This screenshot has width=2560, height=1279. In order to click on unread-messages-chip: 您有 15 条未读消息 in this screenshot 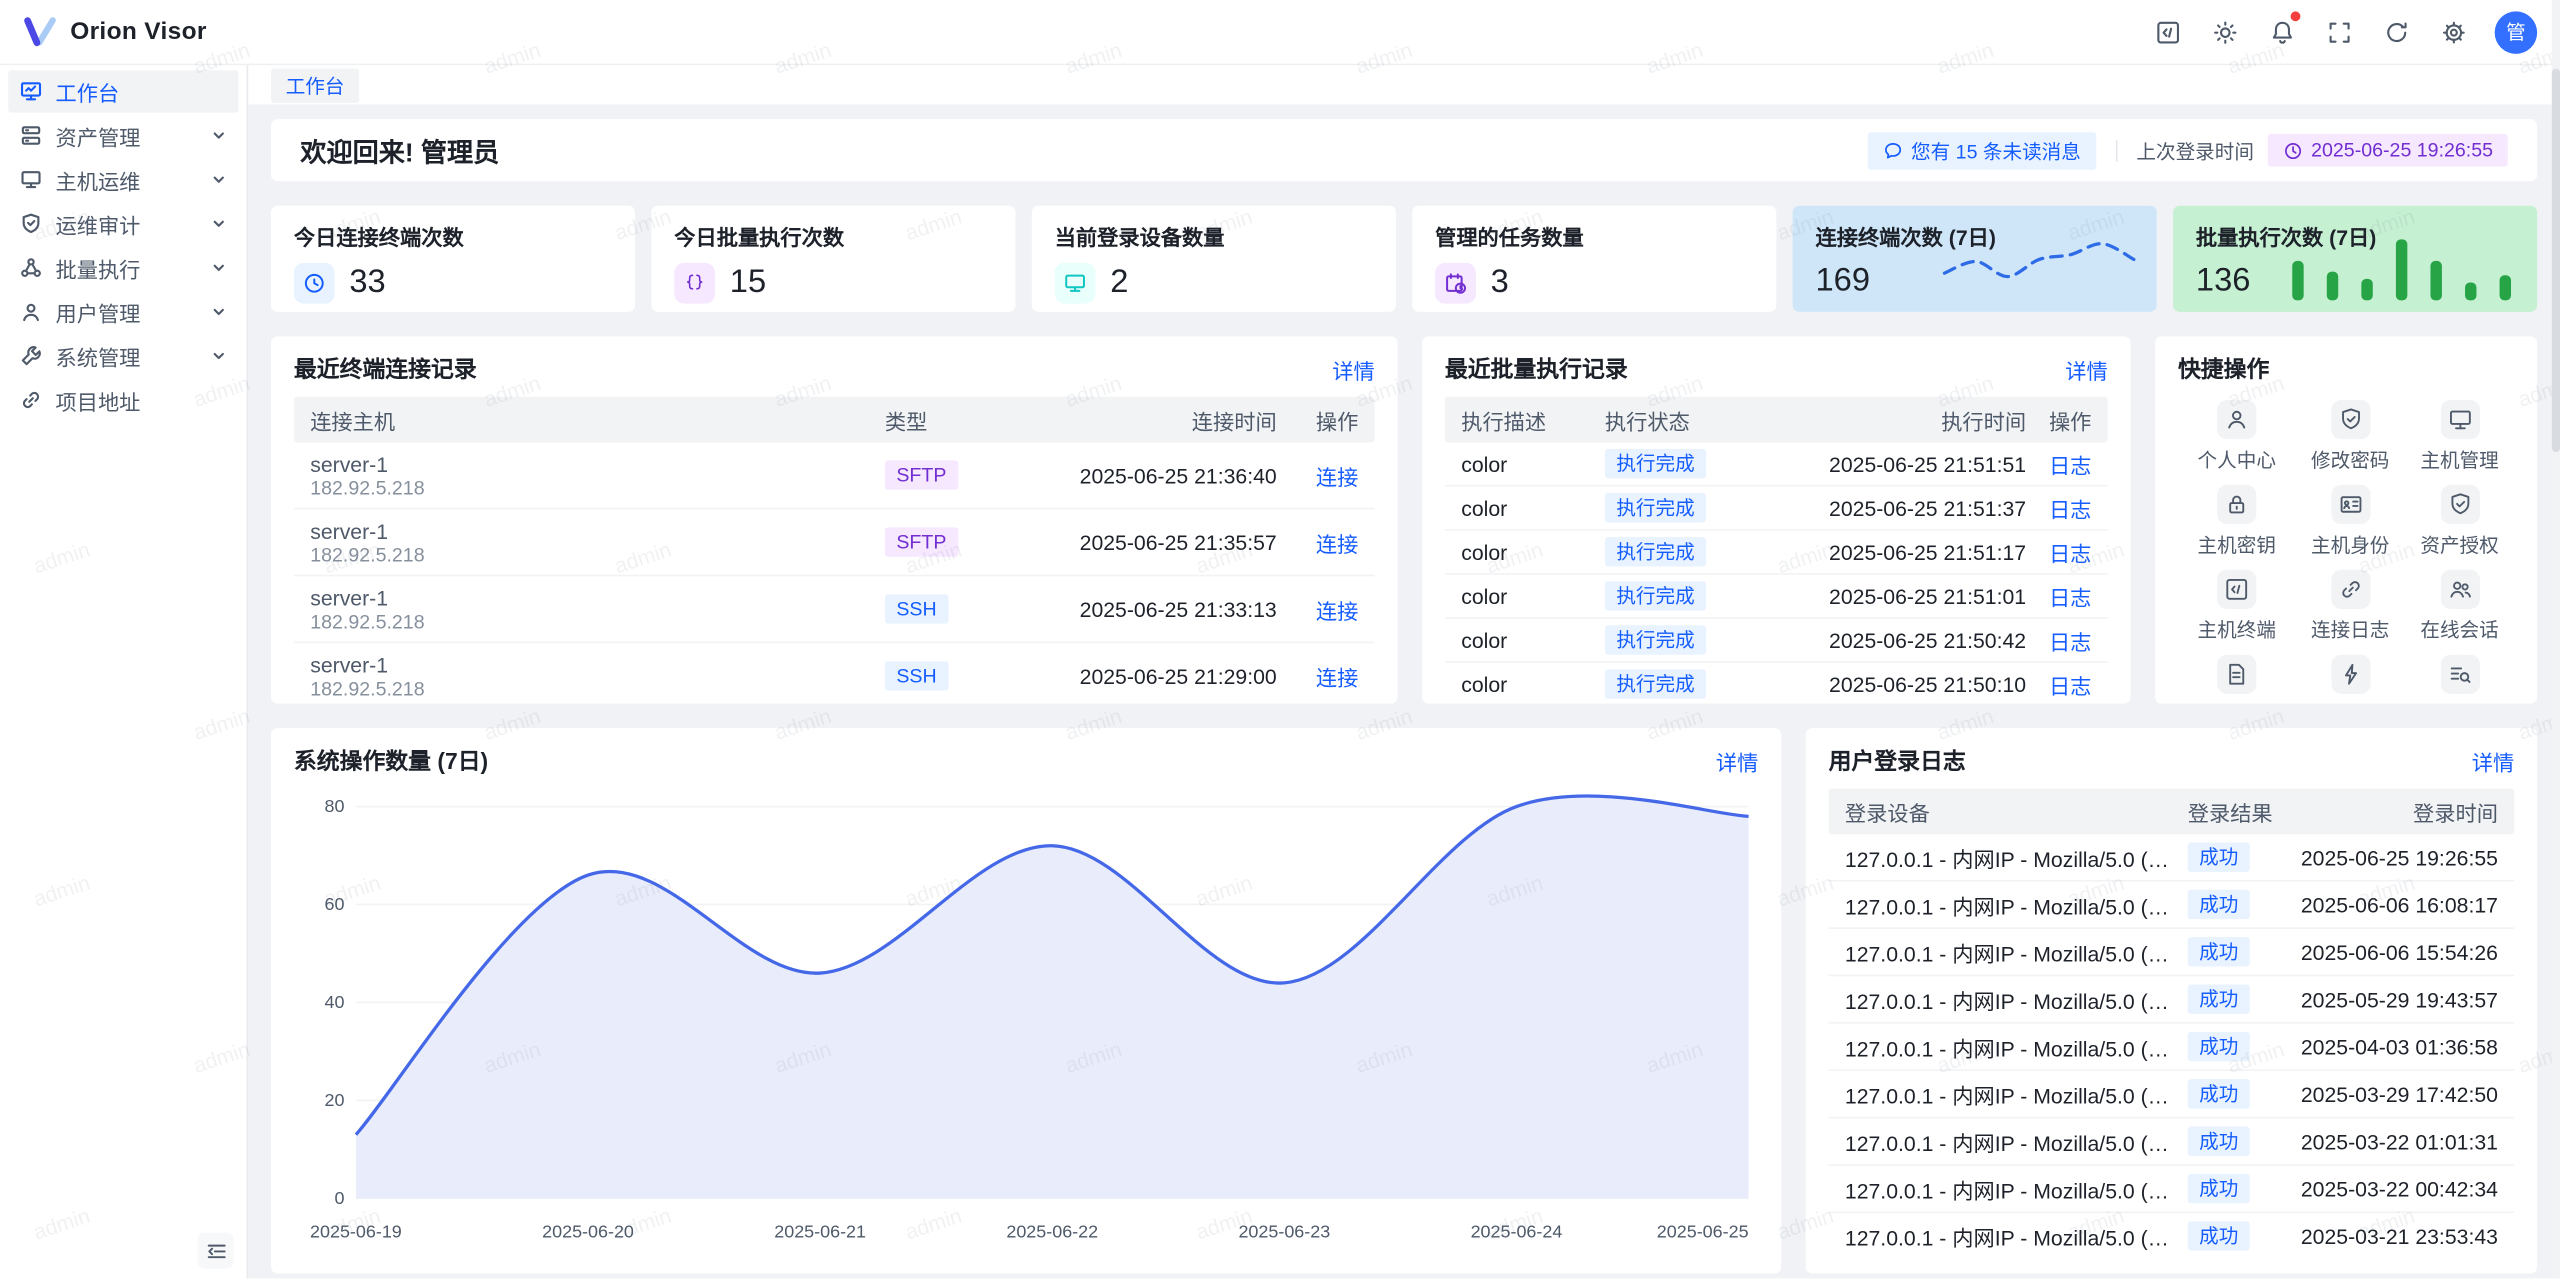, I will do `click(1981, 150)`.